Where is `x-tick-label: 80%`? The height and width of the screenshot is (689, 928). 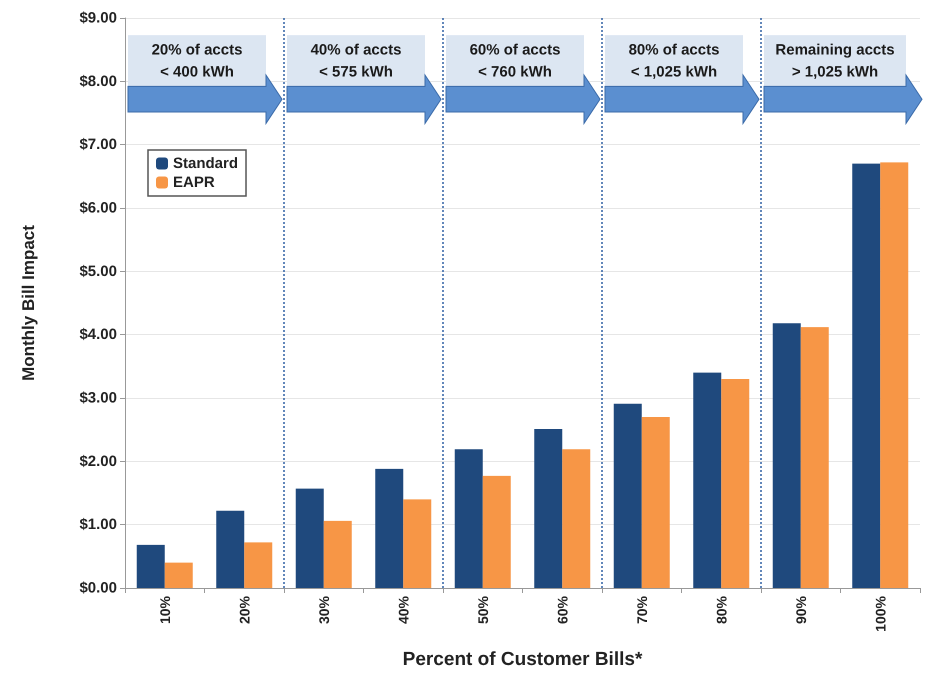 x-tick-label: 80% is located at coordinates (721, 609).